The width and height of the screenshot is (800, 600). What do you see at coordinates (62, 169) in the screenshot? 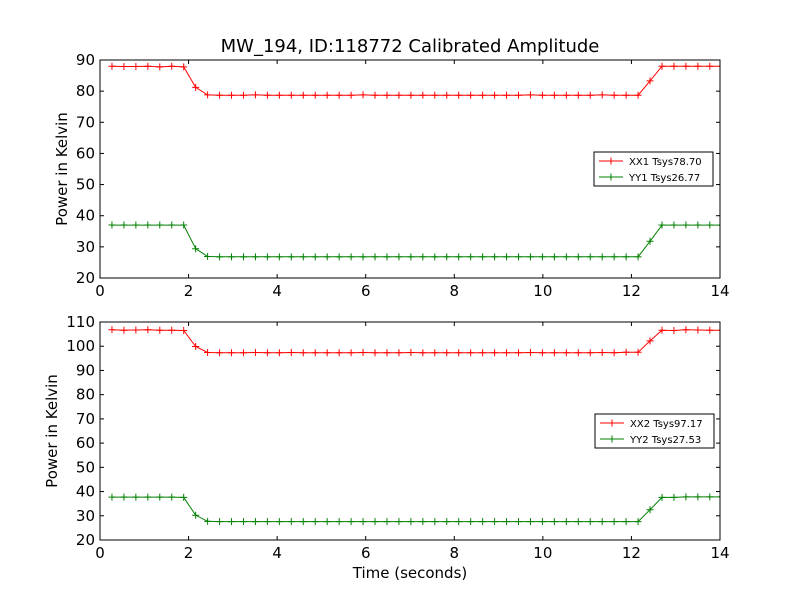
I see `y-axis-label: Power in Kelvin` at bounding box center [62, 169].